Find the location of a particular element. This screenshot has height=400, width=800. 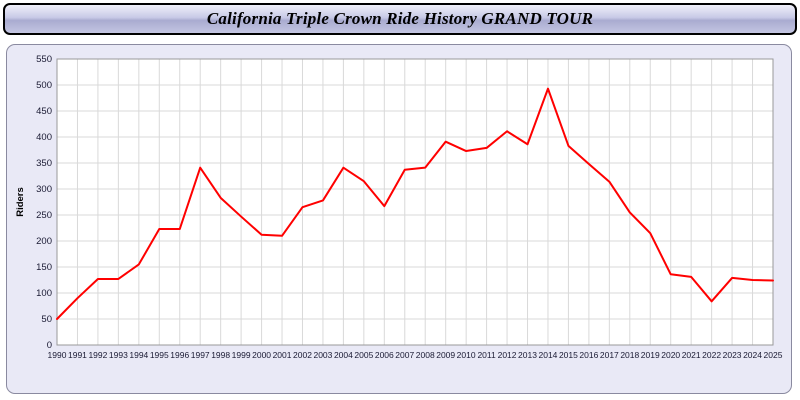

x-tick-label: 2013 is located at coordinates (527, 355).